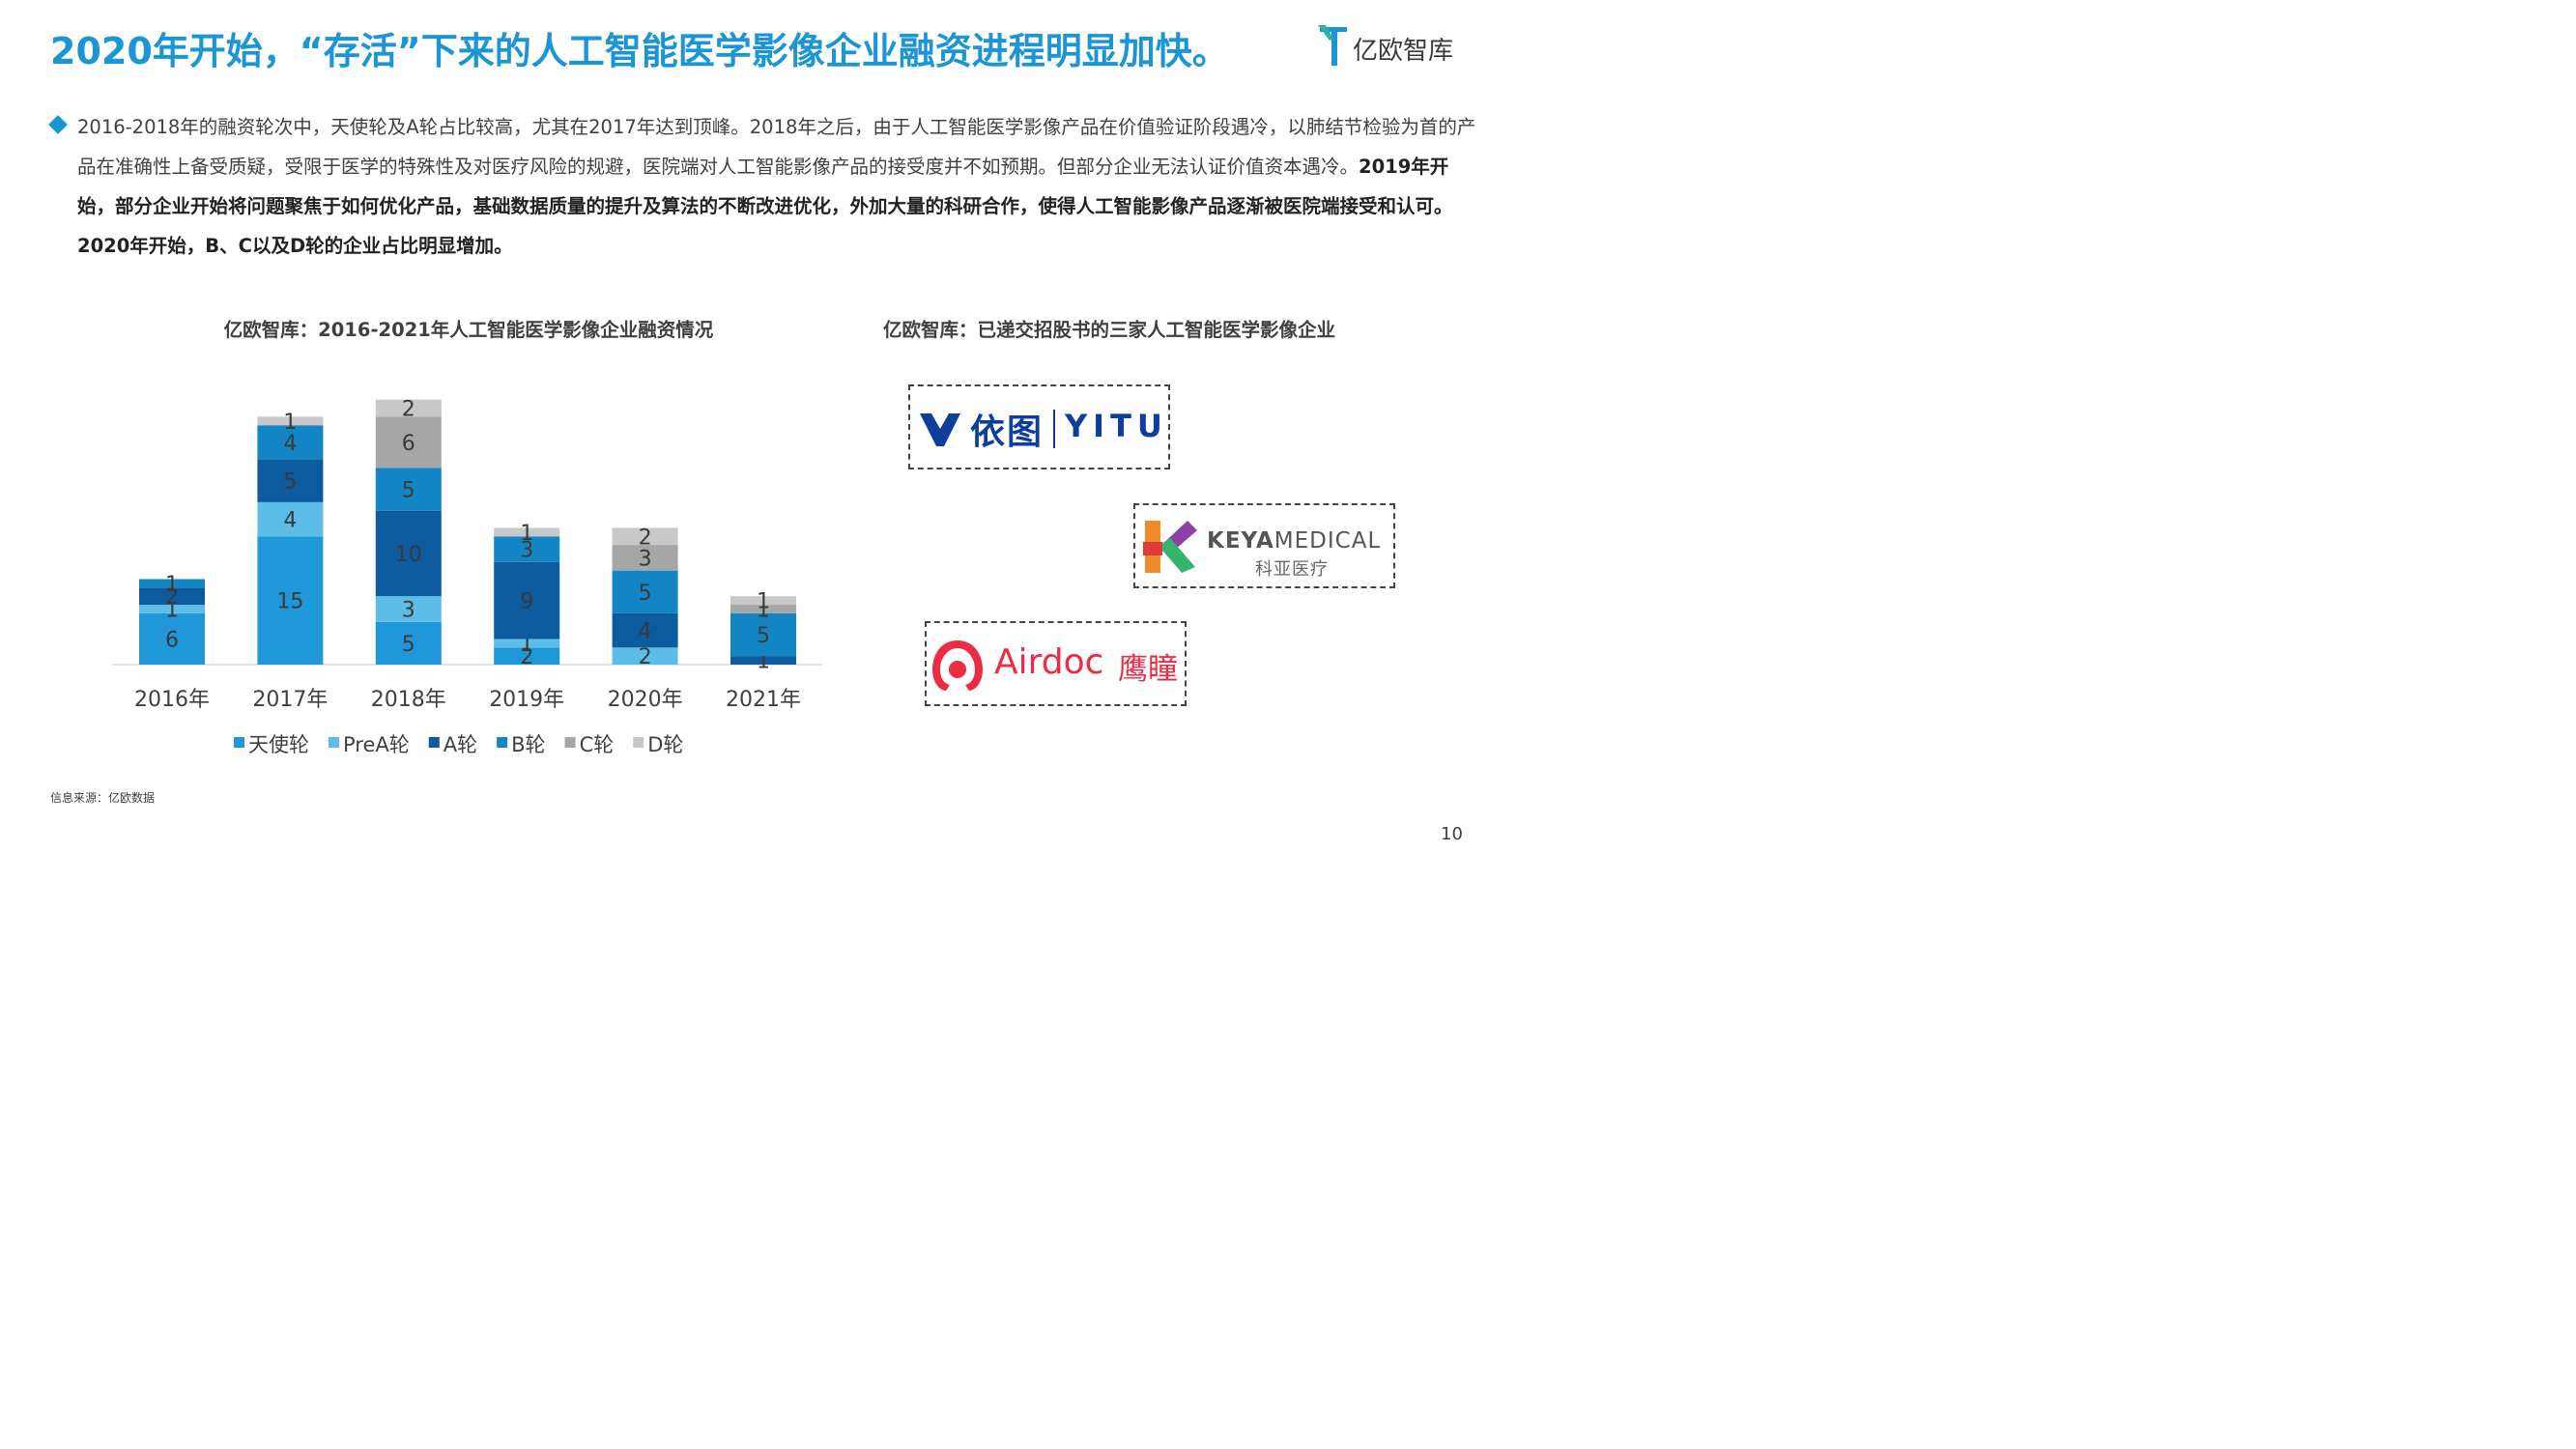 The height and width of the screenshot is (1449, 2576). I want to click on source-note: 信息来源：亿欧数据, so click(103, 798).